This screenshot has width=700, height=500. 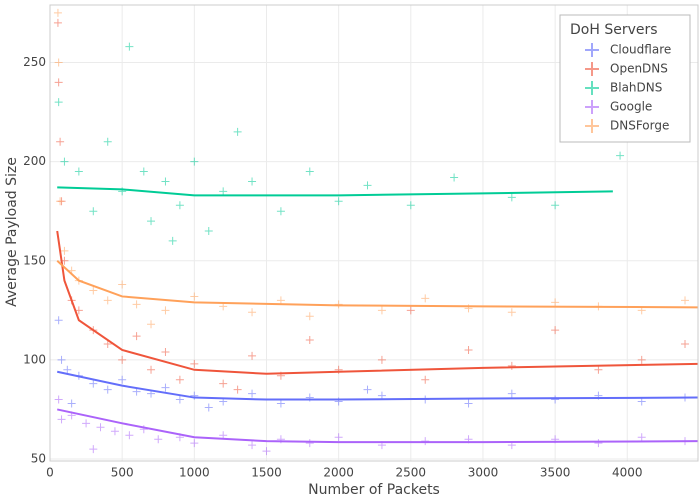 What do you see at coordinates (38, 459) in the screenshot?
I see `y-tick-label: 50` at bounding box center [38, 459].